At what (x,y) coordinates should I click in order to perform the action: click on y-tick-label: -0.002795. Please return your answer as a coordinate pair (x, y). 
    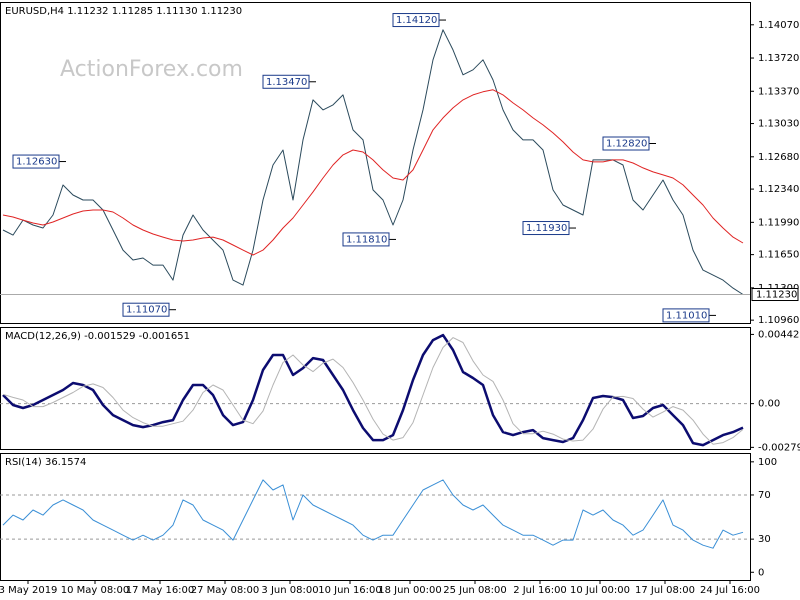
    Looking at the image, I should click on (779, 447).